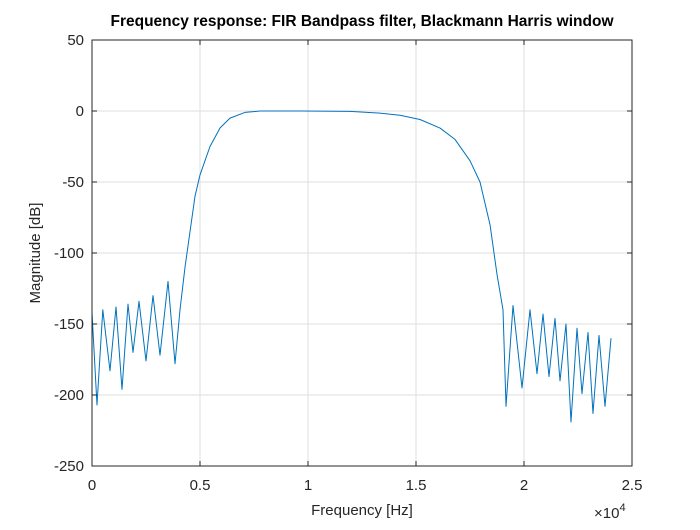 Image resolution: width=700 pixels, height=530 pixels. Describe the element at coordinates (73, 182) in the screenshot. I see `y-tick-label: -50` at that location.